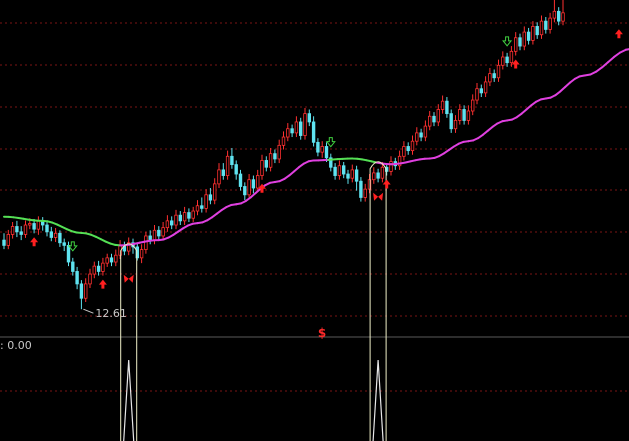  Describe the element at coordinates (330, 142) in the screenshot. I see `sell-arrow-icon` at that location.